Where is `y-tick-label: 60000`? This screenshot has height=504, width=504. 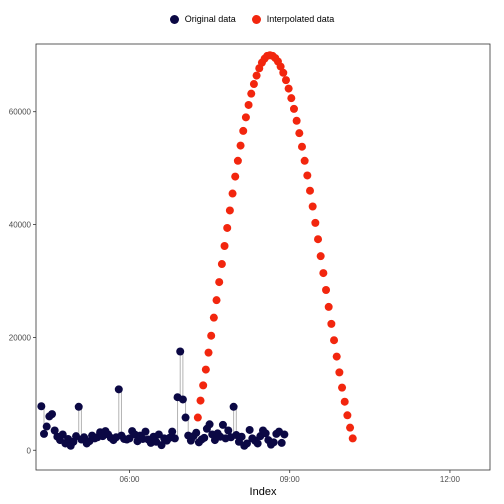
y-tick-label: 60000 is located at coordinates (20, 112).